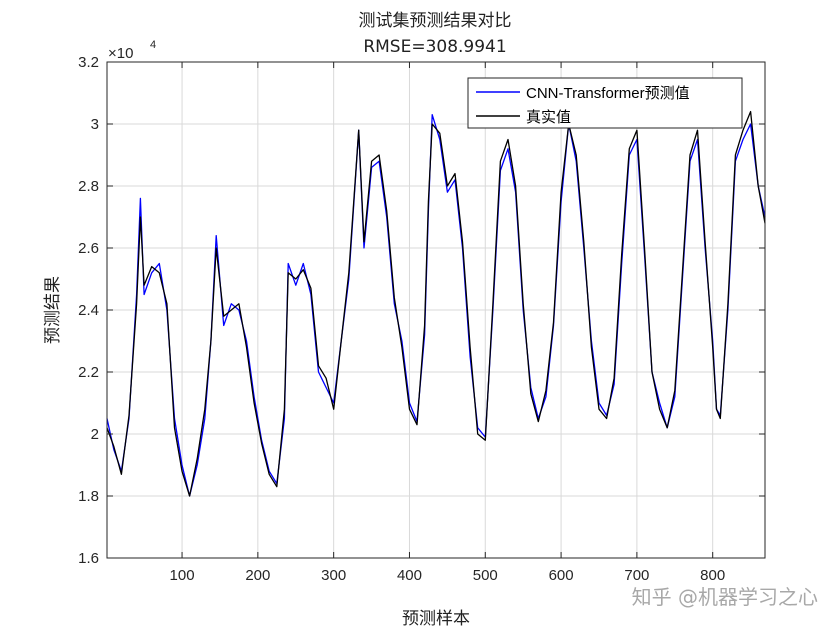 This screenshot has height=630, width=840. What do you see at coordinates (434, 47) in the screenshot?
I see `chart-subtitle: RMSE=308.9941` at bounding box center [434, 47].